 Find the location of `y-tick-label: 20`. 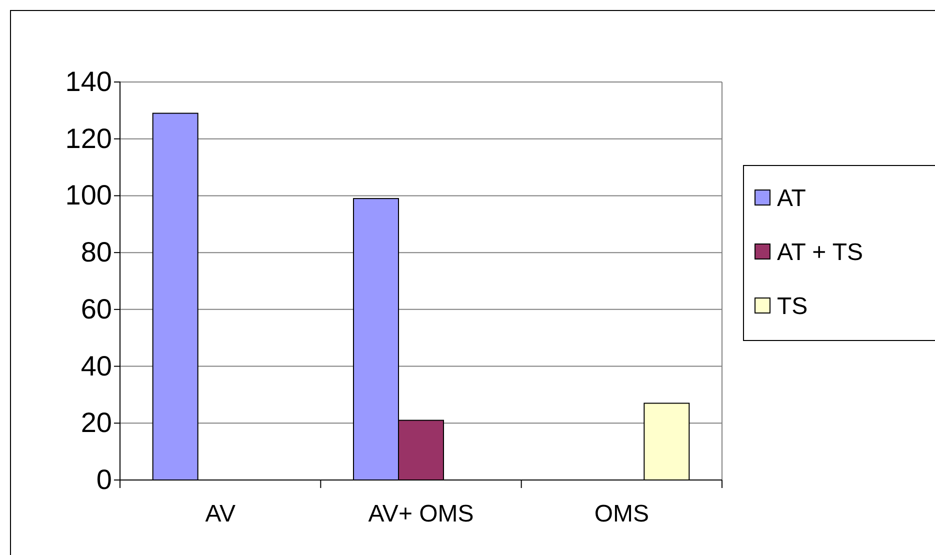

y-tick-label: 20 is located at coordinates (96, 422).